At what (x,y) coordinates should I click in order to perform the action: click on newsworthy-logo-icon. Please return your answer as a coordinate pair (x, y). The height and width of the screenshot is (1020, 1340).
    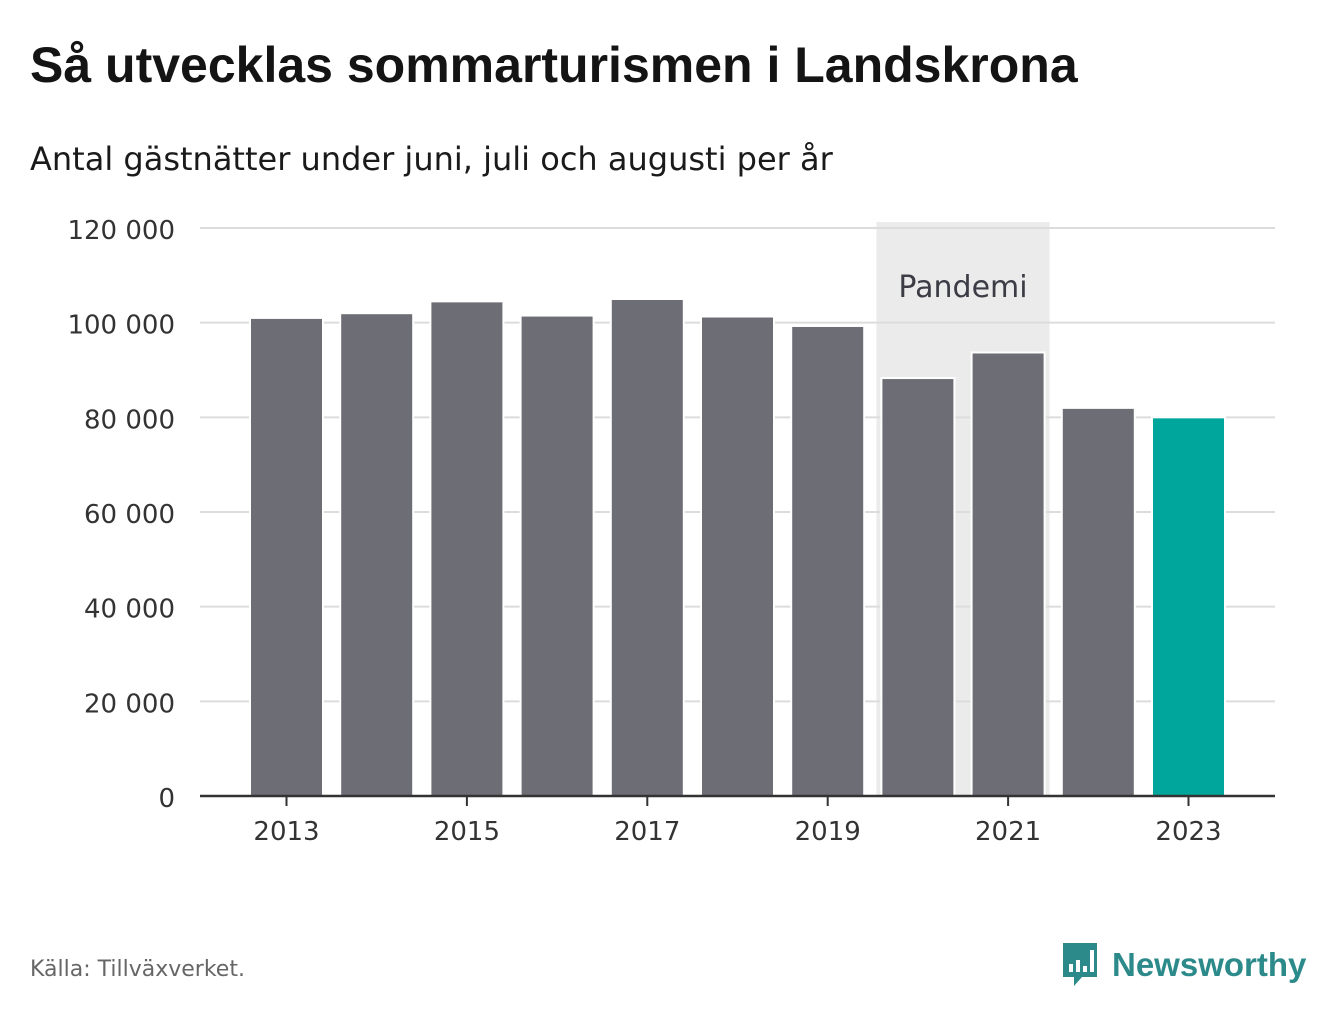
    Looking at the image, I should click on (1080, 964).